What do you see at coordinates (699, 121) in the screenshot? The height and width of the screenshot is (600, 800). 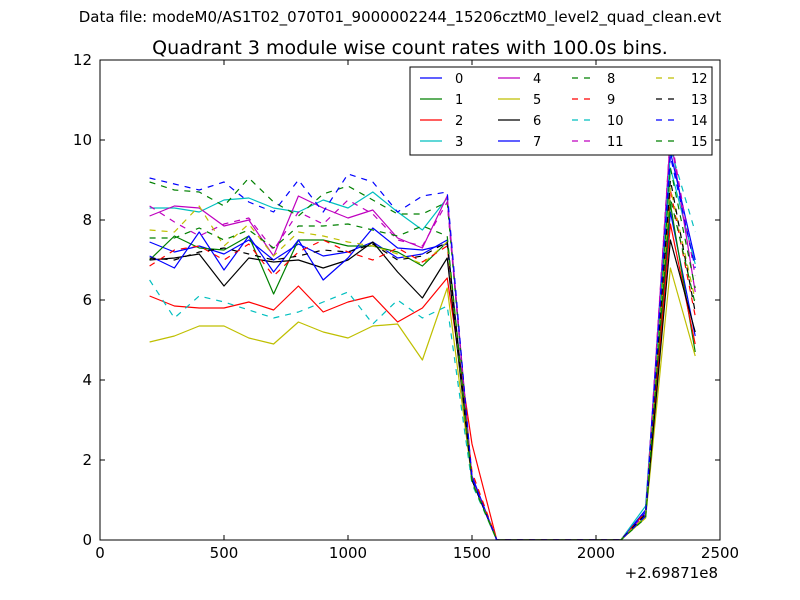 I see `legend-label: 14` at bounding box center [699, 121].